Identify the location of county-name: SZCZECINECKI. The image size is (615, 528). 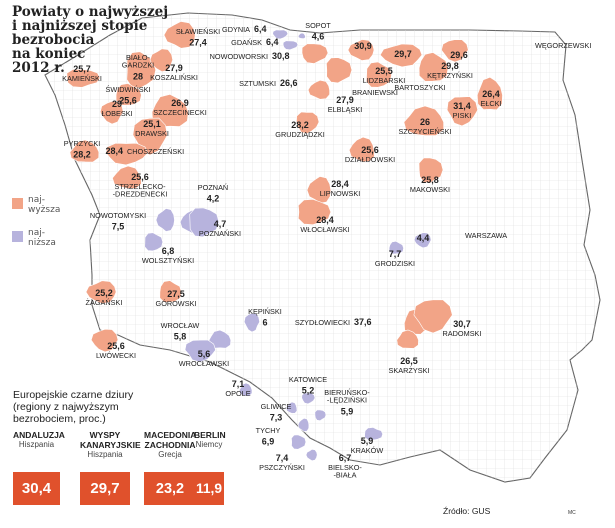
(180, 112).